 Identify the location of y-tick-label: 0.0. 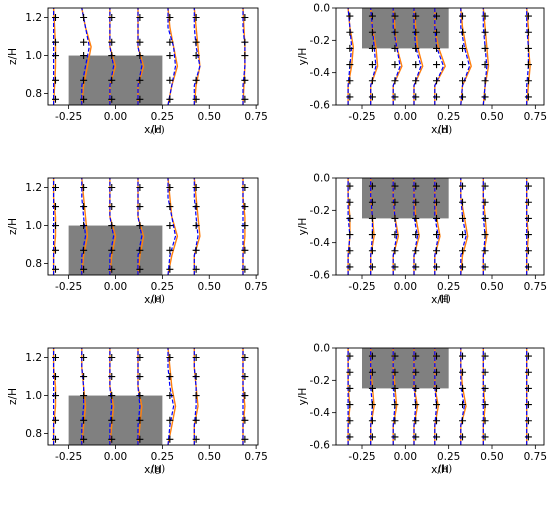
(321, 9).